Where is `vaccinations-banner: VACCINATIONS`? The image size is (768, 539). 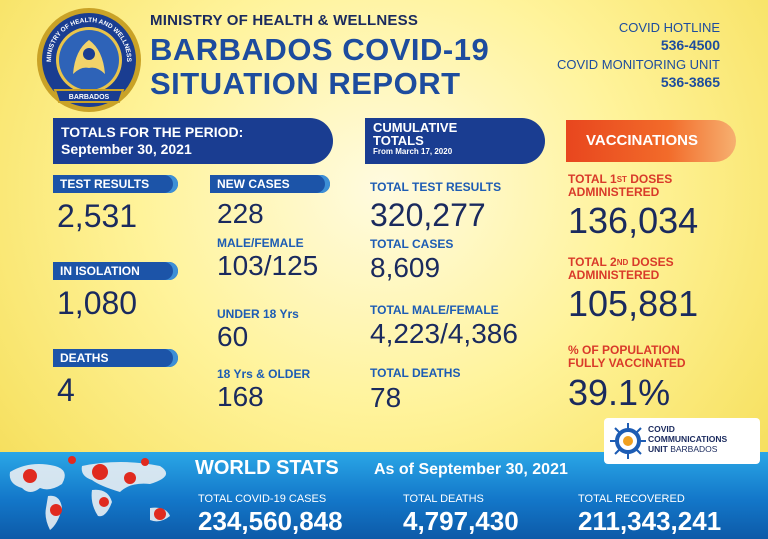
vaccinations-banner: VACCINATIONS is located at coordinates (651, 141).